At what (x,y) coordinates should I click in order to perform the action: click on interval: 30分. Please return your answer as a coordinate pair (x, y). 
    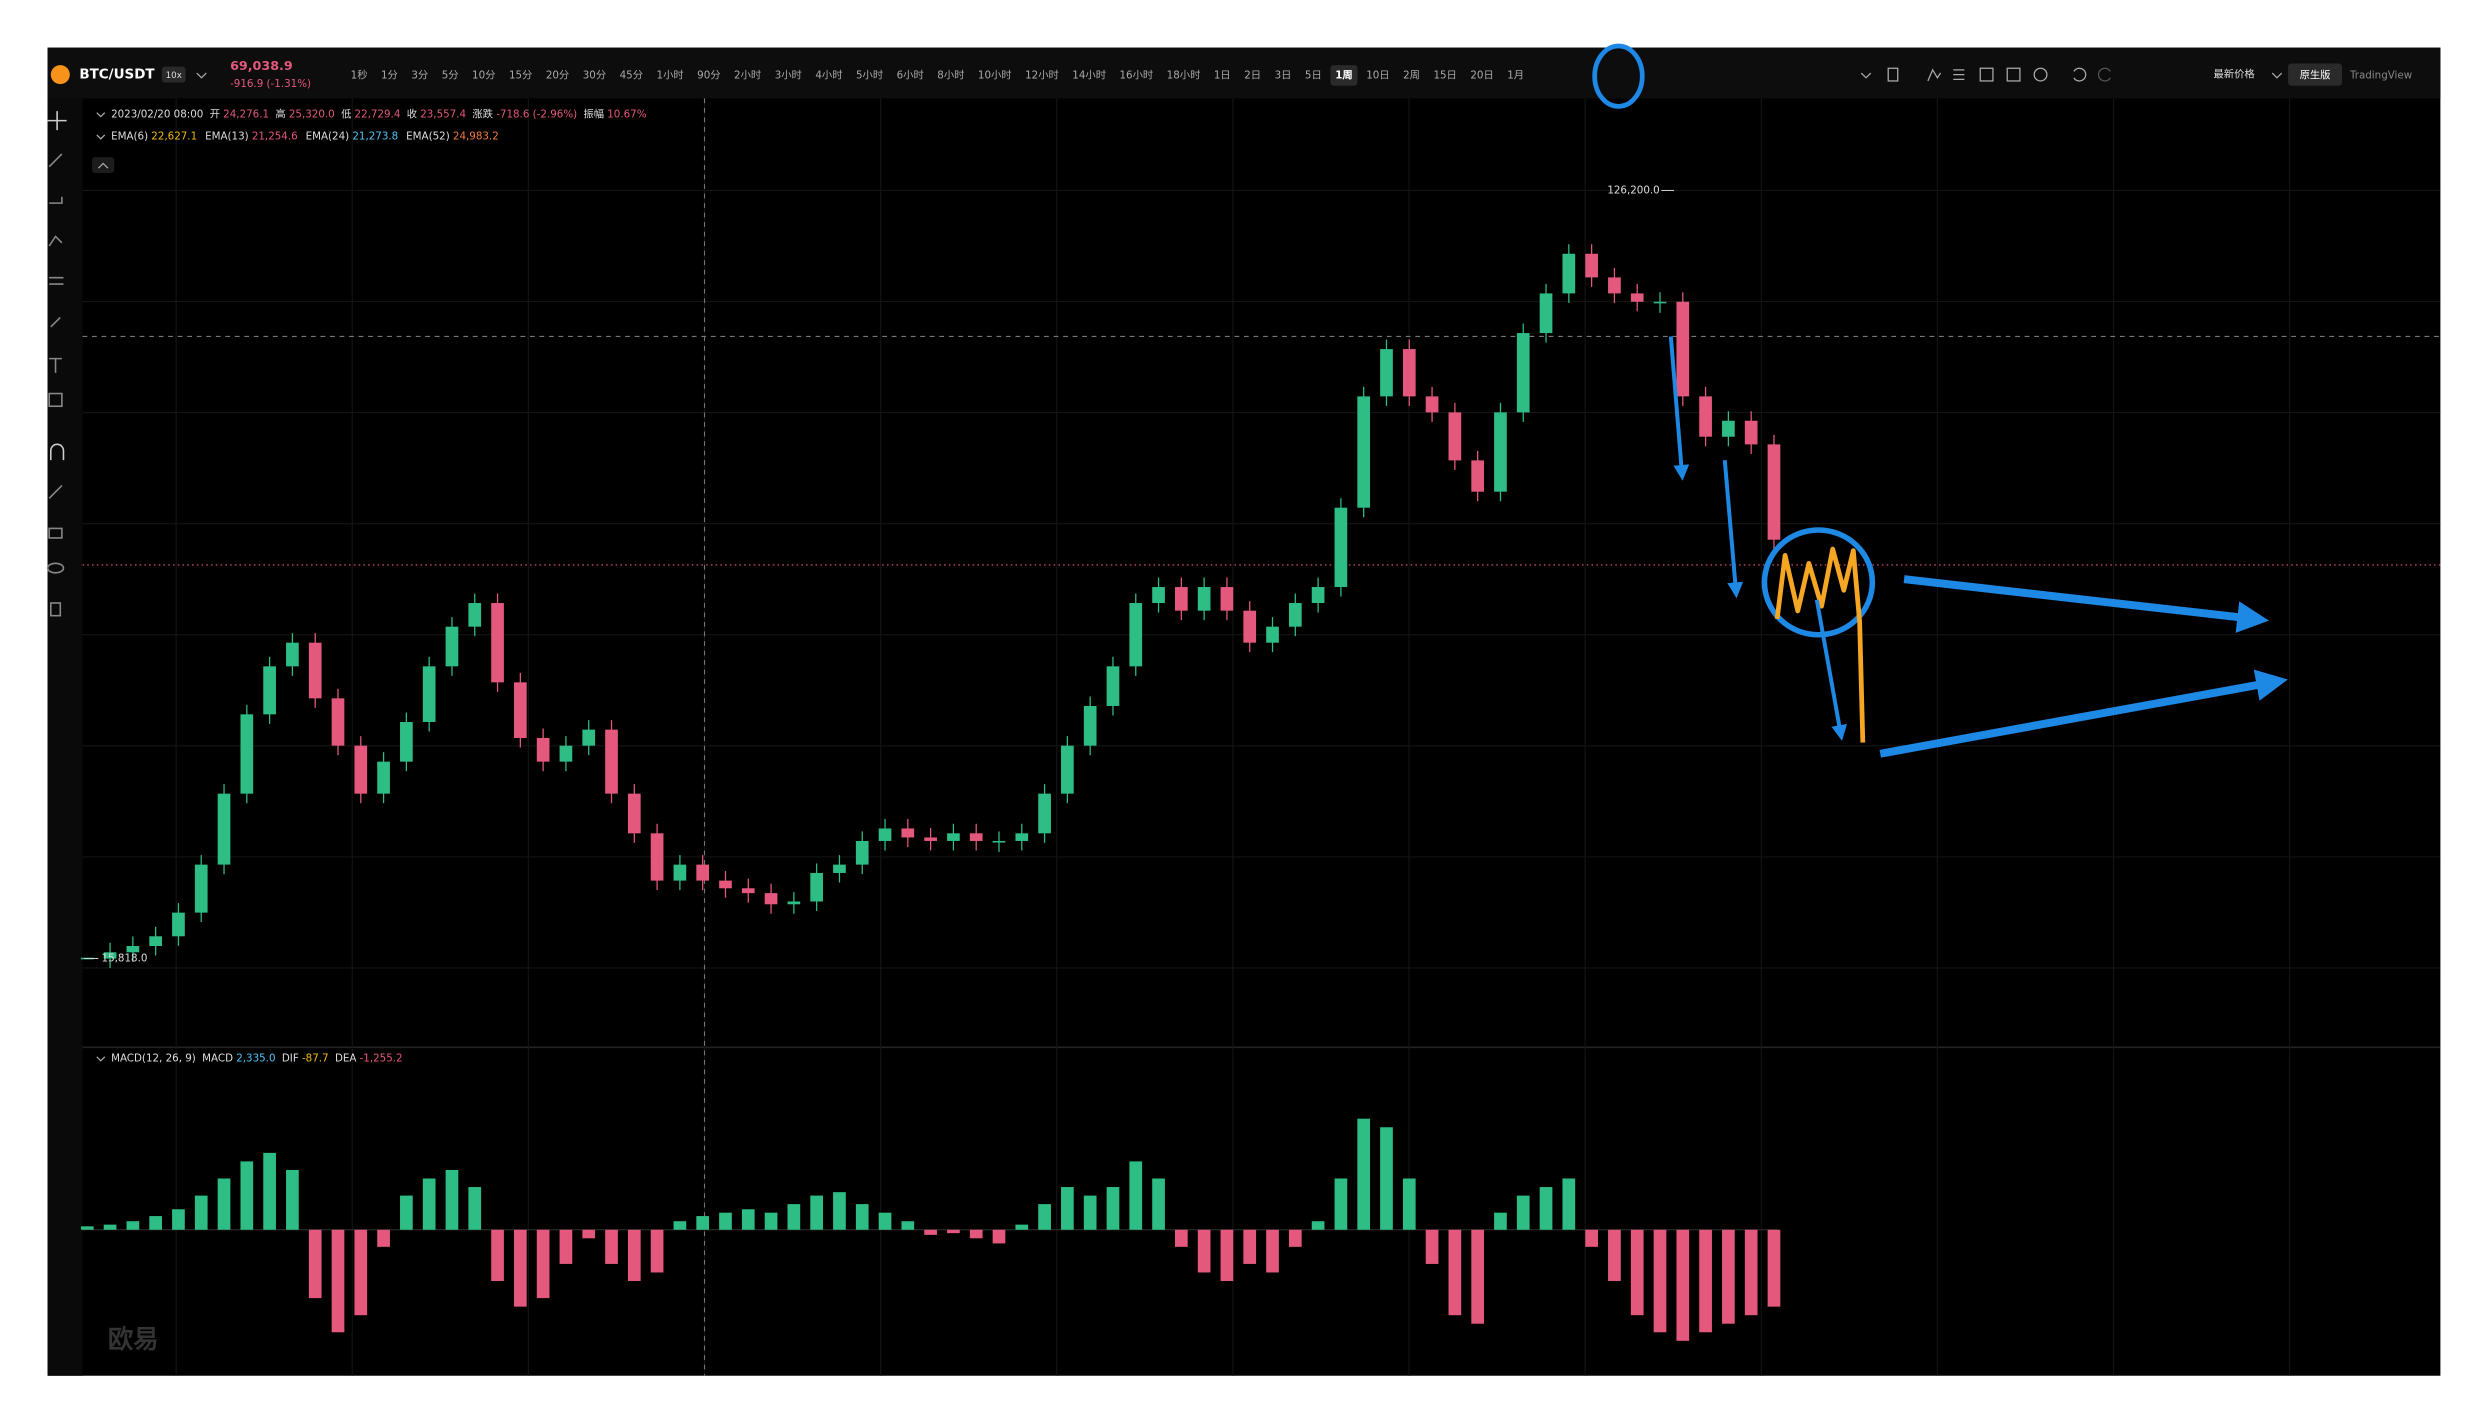
    Looking at the image, I should click on (594, 75).